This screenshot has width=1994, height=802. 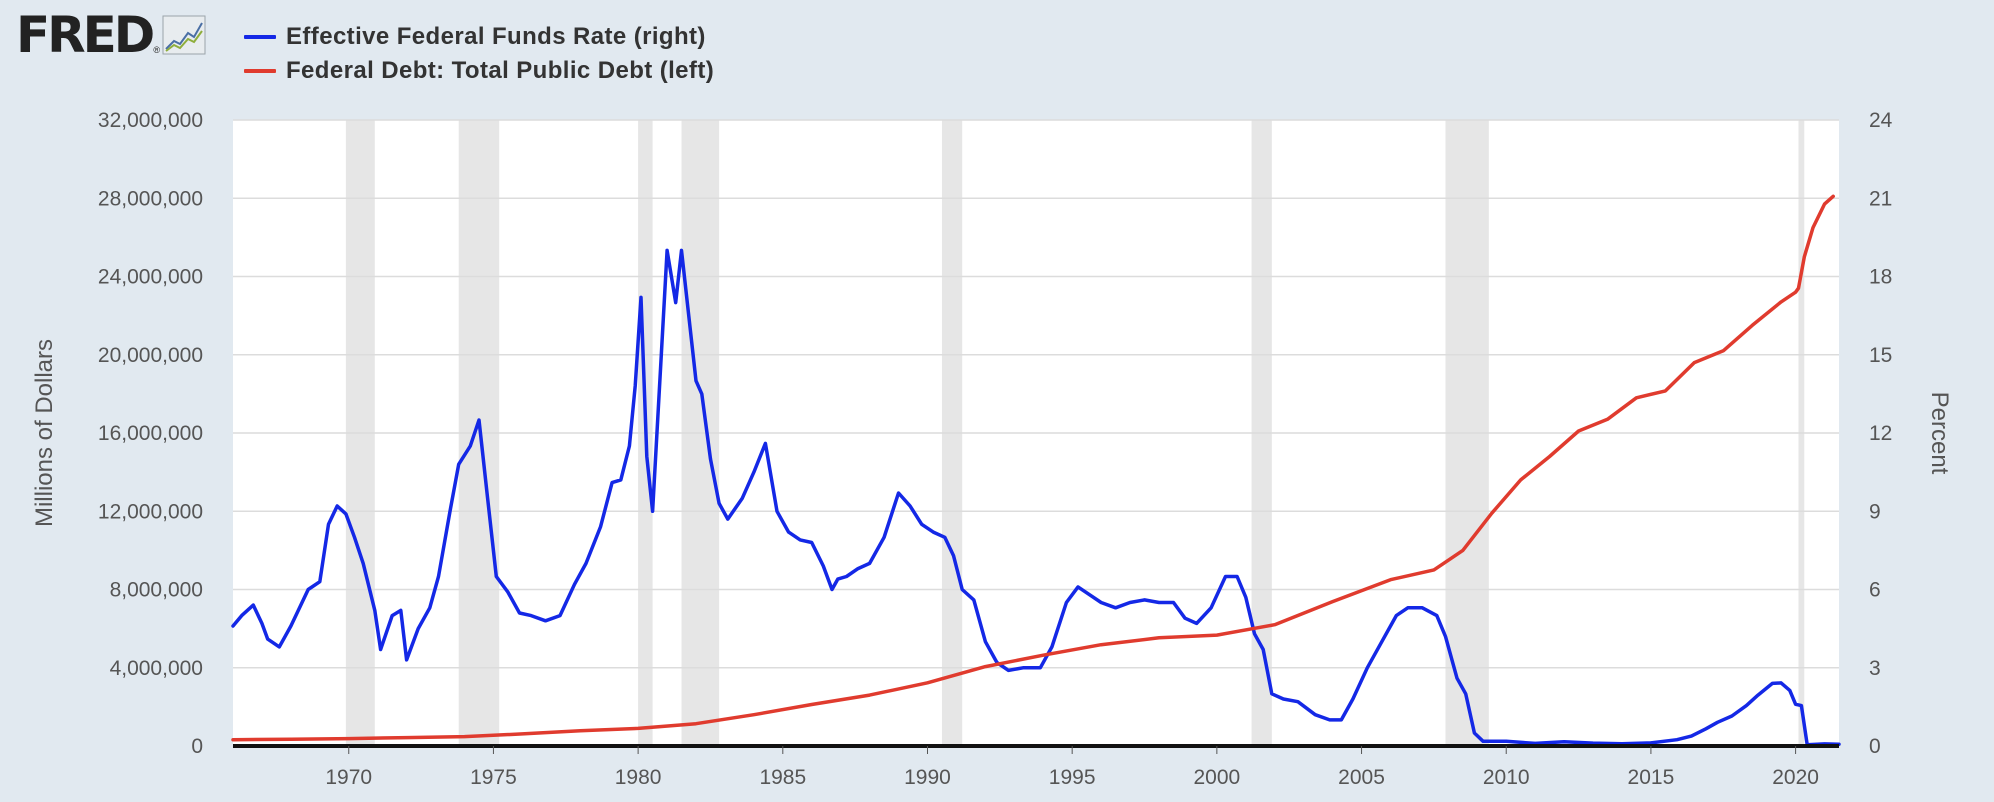 What do you see at coordinates (638, 777) in the screenshot?
I see `x-tick-label: 1980` at bounding box center [638, 777].